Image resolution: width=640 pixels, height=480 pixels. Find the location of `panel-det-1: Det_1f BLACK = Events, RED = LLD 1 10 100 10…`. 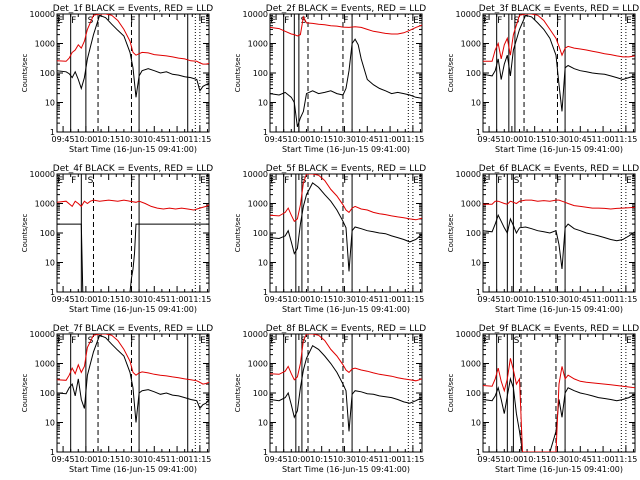

panel-det-1: Det_1f BLACK = Events, RED = LLD 1 10 100 10… is located at coordinates (117, 79).